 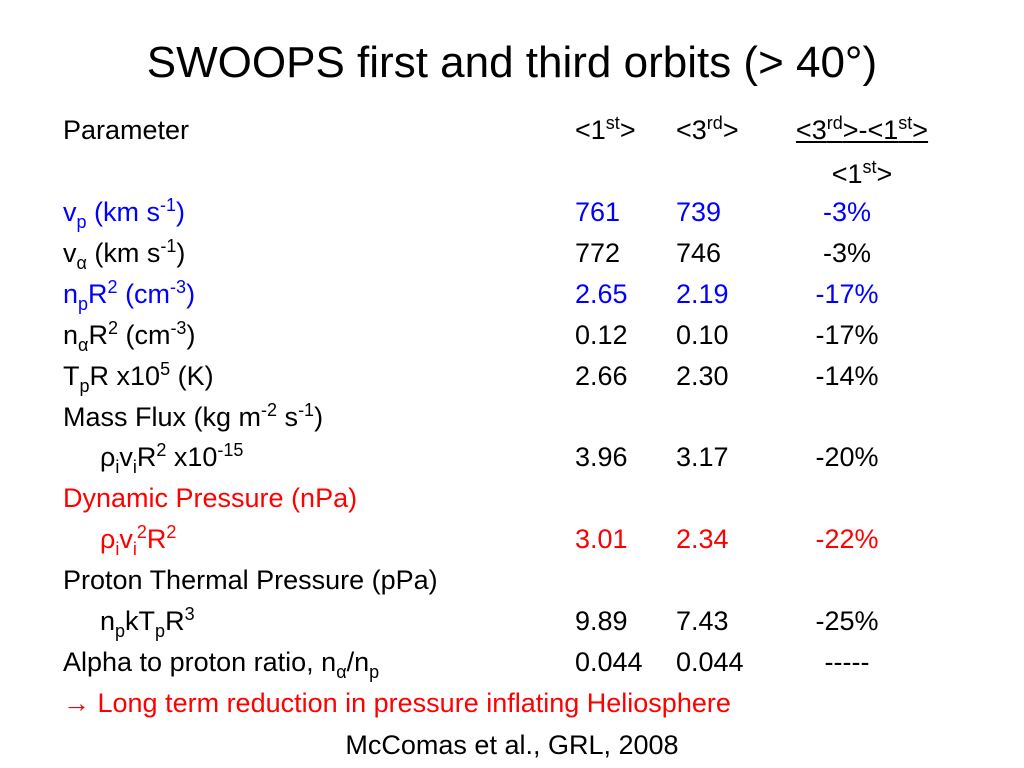 I want to click on text-run: (K), so click(x=192, y=375).